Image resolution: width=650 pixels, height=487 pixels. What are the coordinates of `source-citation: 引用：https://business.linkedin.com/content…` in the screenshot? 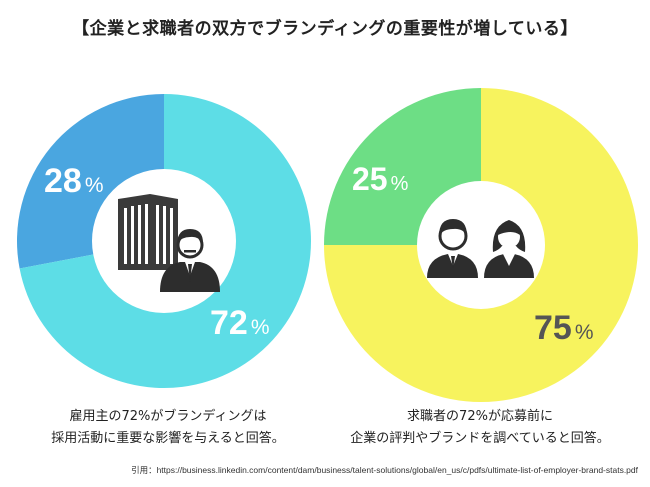 It's located at (384, 470).